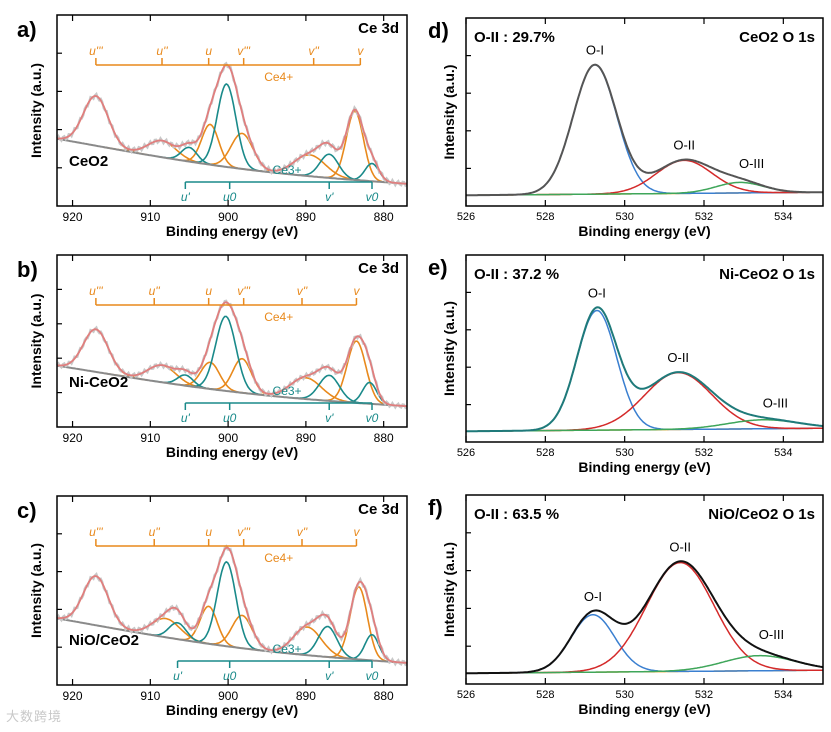  I want to click on panel-letter: b), so click(27, 269).